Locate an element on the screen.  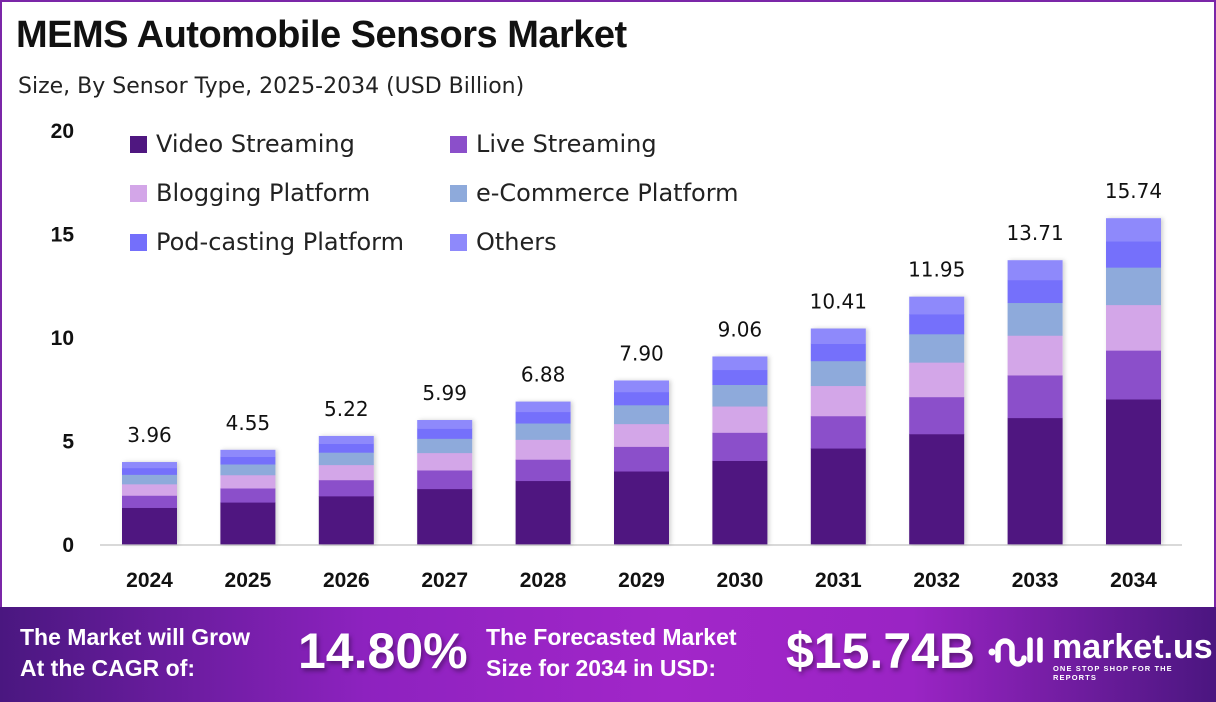
legend-item-e-commerce-platform: e-Commerce Platform is located at coordinates (594, 193).